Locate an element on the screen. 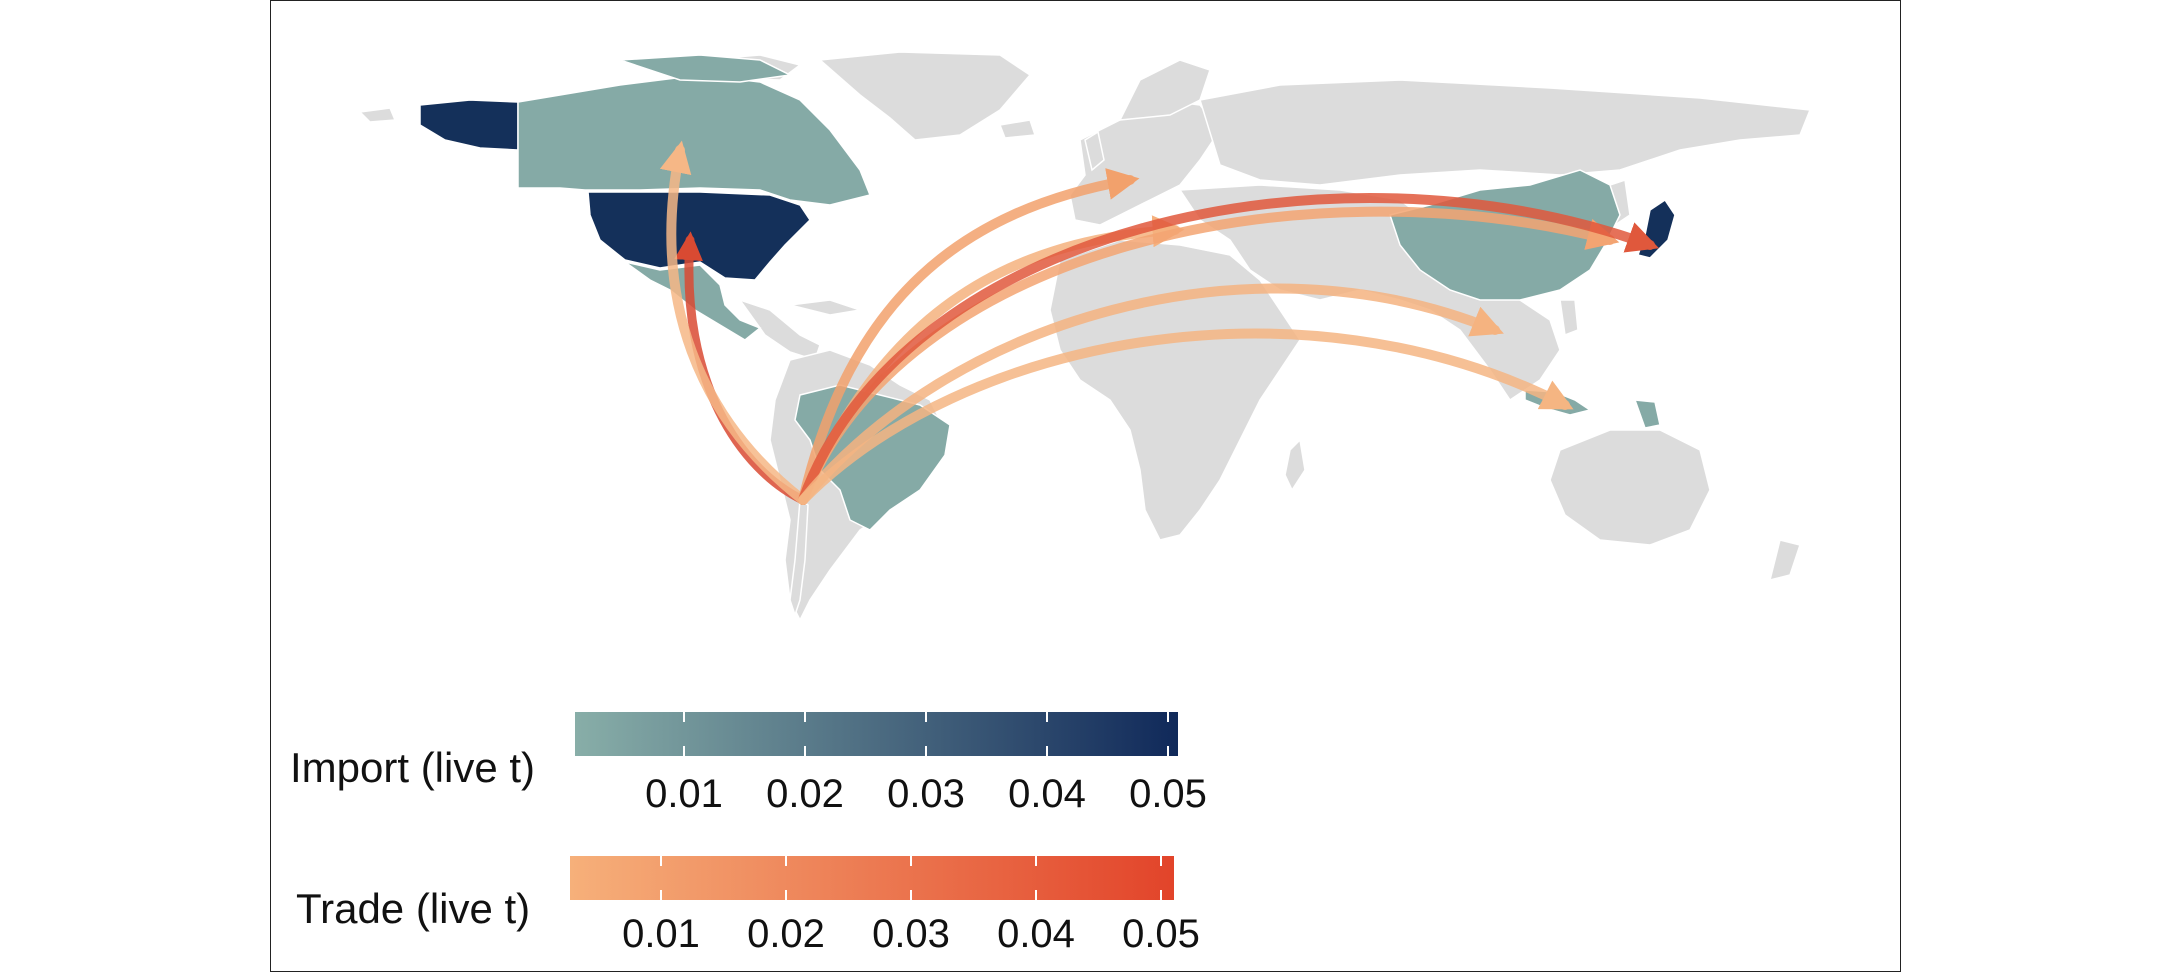 This screenshot has height=974, width=2170. land-iceland is located at coordinates (1017, 129).